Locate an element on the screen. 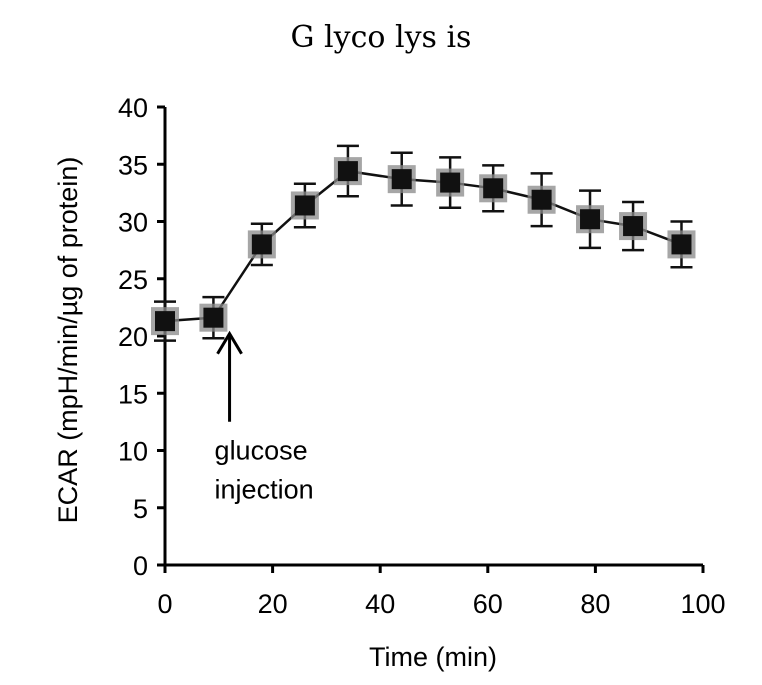 Image resolution: width=762 pixels, height=685 pixels. annotation-text-line: glucose is located at coordinates (261, 451).